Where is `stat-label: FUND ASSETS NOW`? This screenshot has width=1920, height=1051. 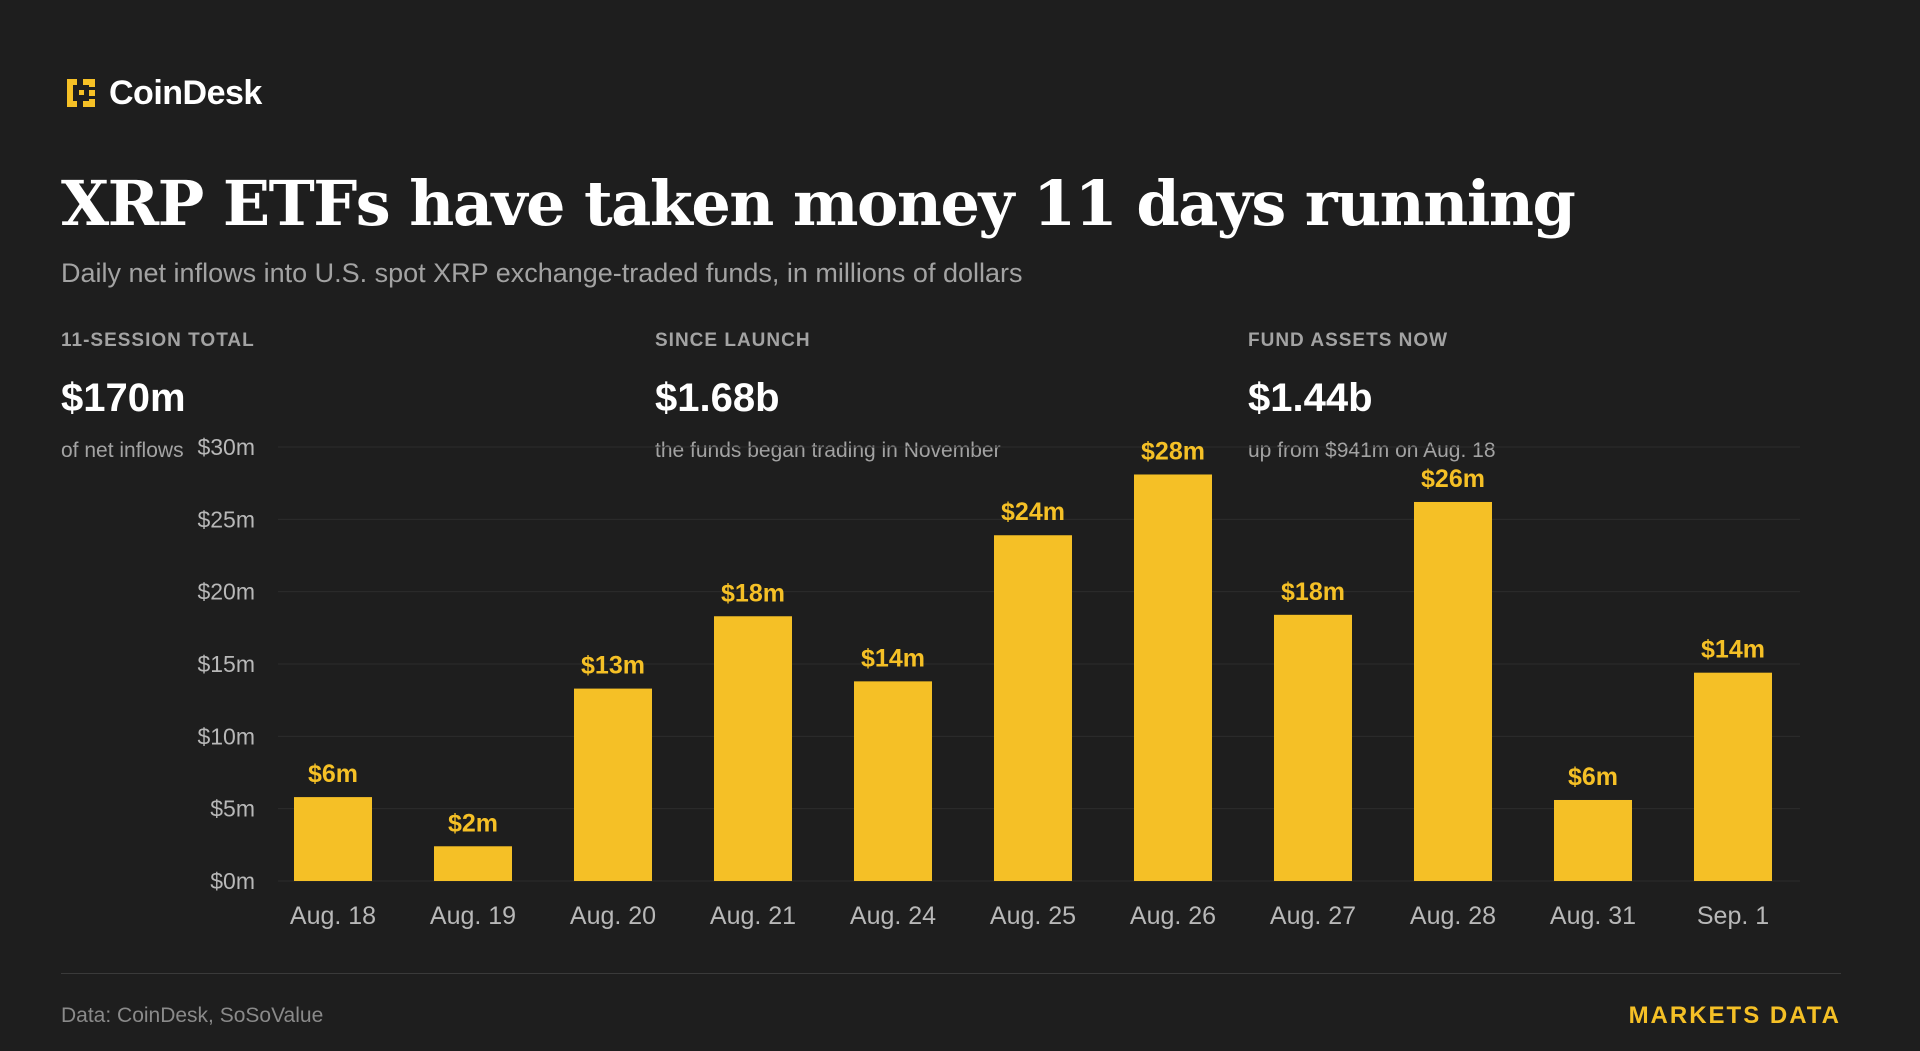
stat-label: FUND ASSETS NOW is located at coordinates (1348, 340).